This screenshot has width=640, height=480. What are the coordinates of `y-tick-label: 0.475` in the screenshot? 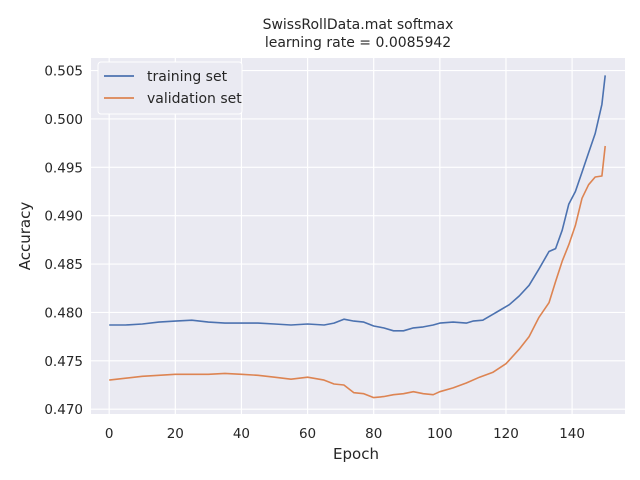 It's located at (63, 362).